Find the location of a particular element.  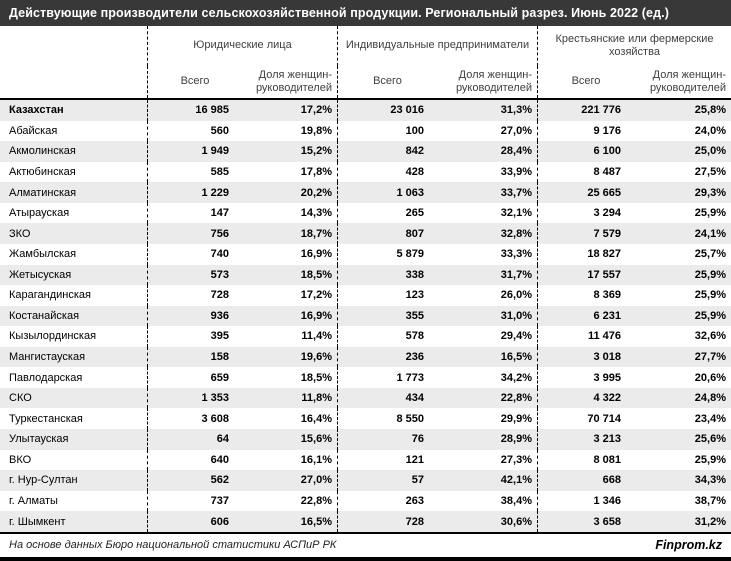

value-cell: 3 018 is located at coordinates (585, 357).